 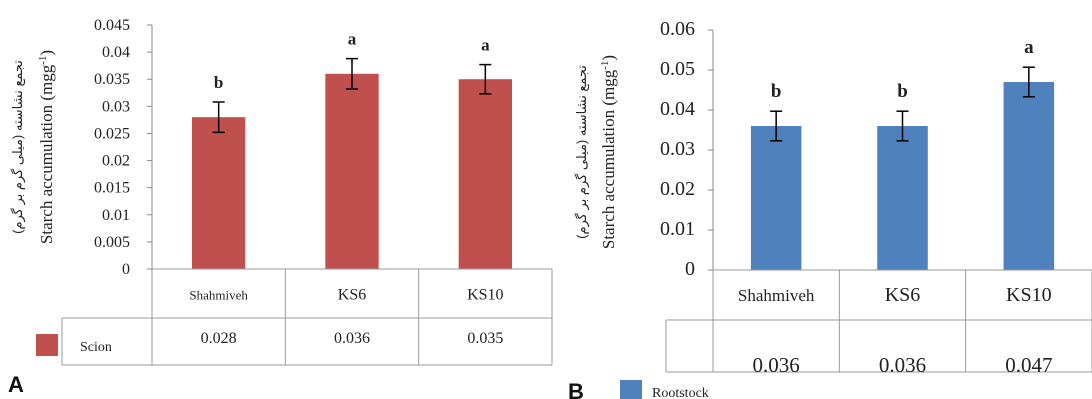 What do you see at coordinates (677, 69) in the screenshot?
I see `y-tick-label: 0.05` at bounding box center [677, 69].